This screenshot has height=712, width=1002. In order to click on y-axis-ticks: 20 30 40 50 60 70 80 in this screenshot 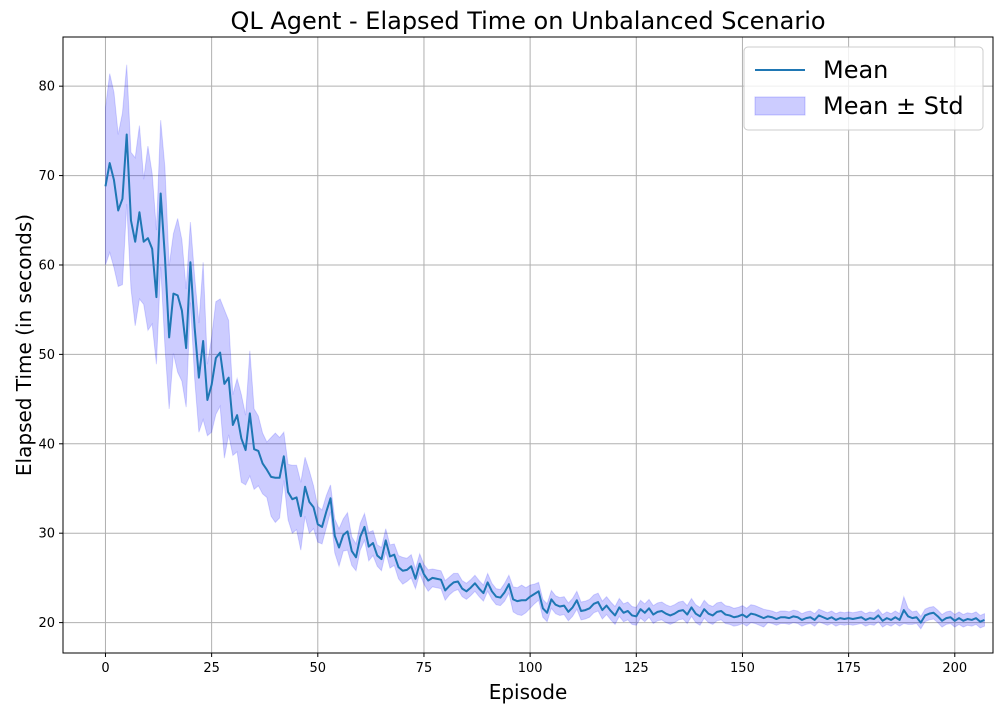, I will do `click(50, 355)`.